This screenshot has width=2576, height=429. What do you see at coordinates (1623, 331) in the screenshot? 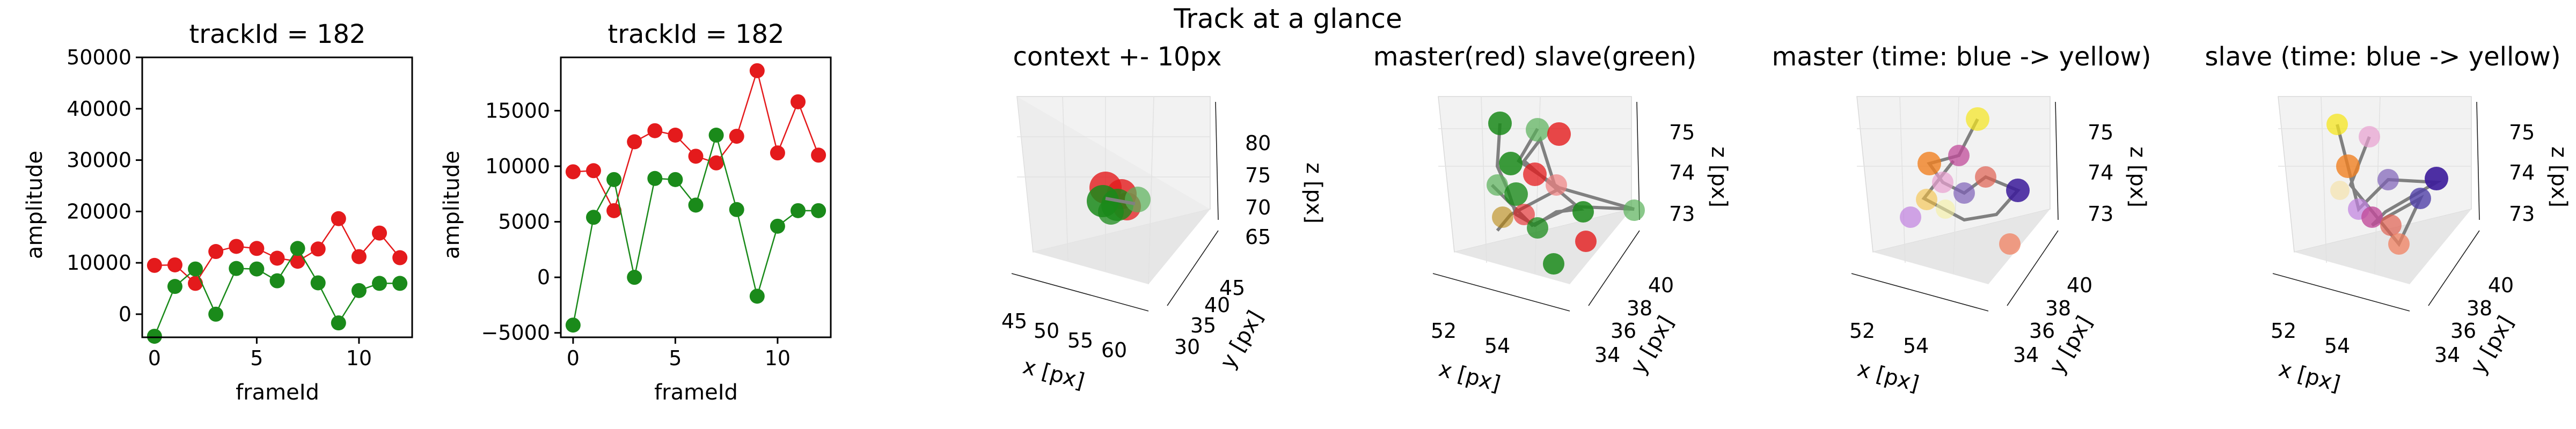
I see `chart-4-ytick: 36` at bounding box center [1623, 331].